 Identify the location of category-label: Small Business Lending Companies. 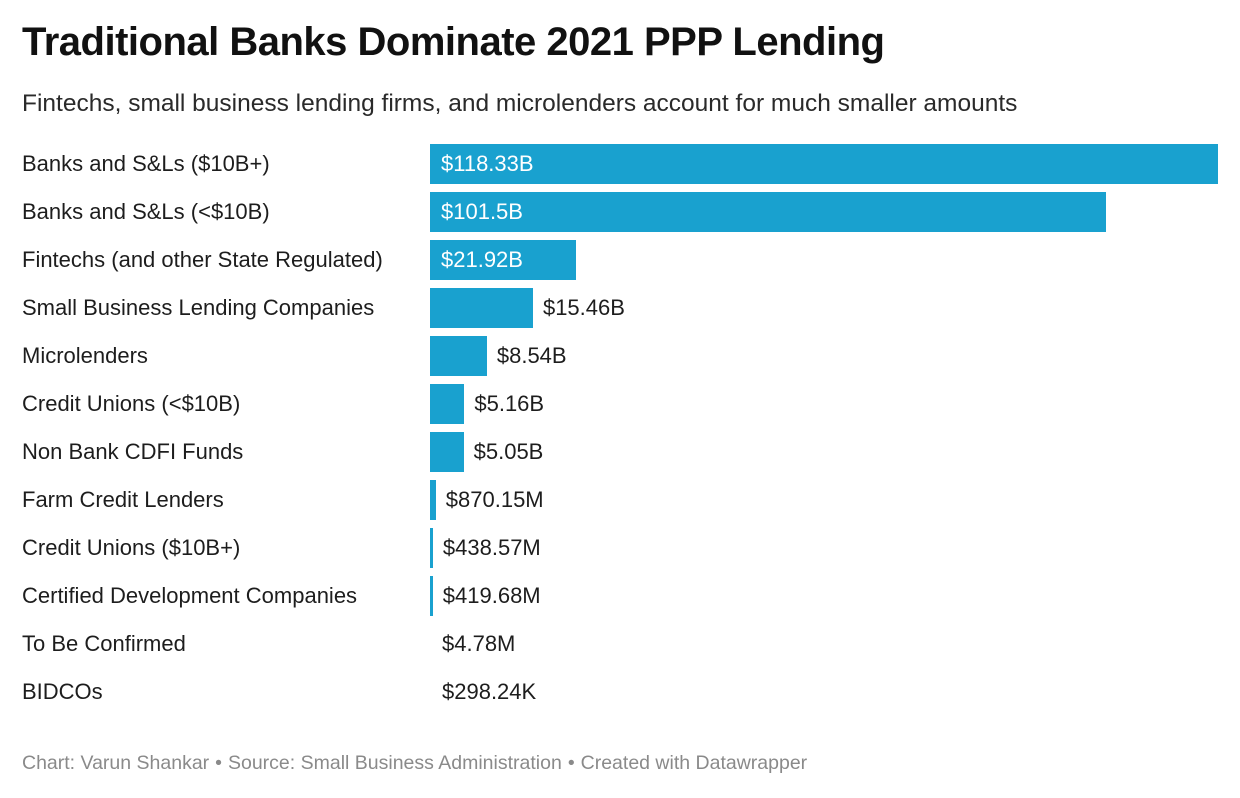
(198, 307).